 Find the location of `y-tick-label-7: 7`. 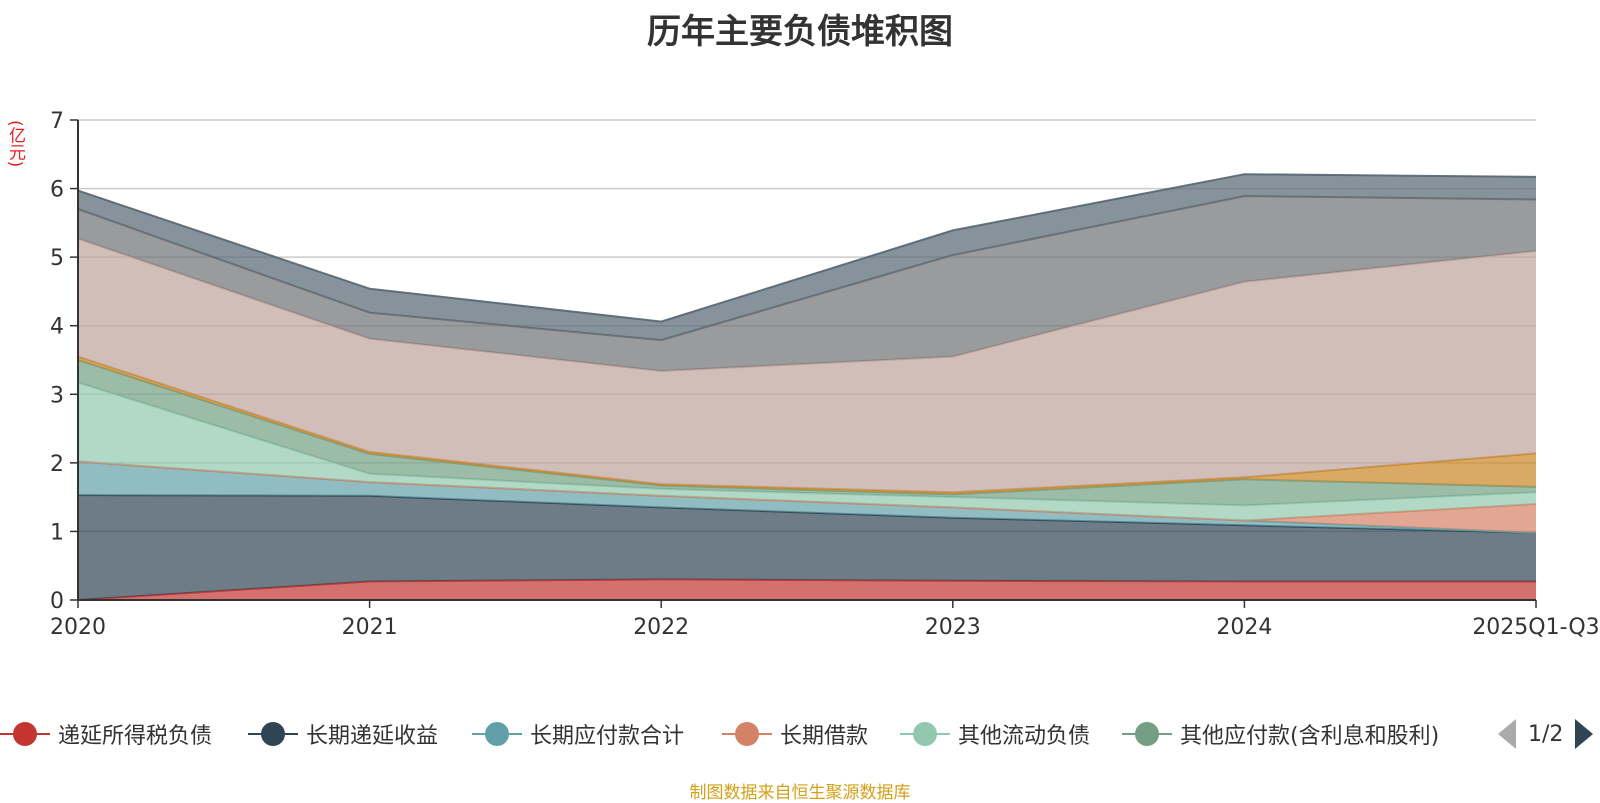

y-tick-label-7: 7 is located at coordinates (57, 121).